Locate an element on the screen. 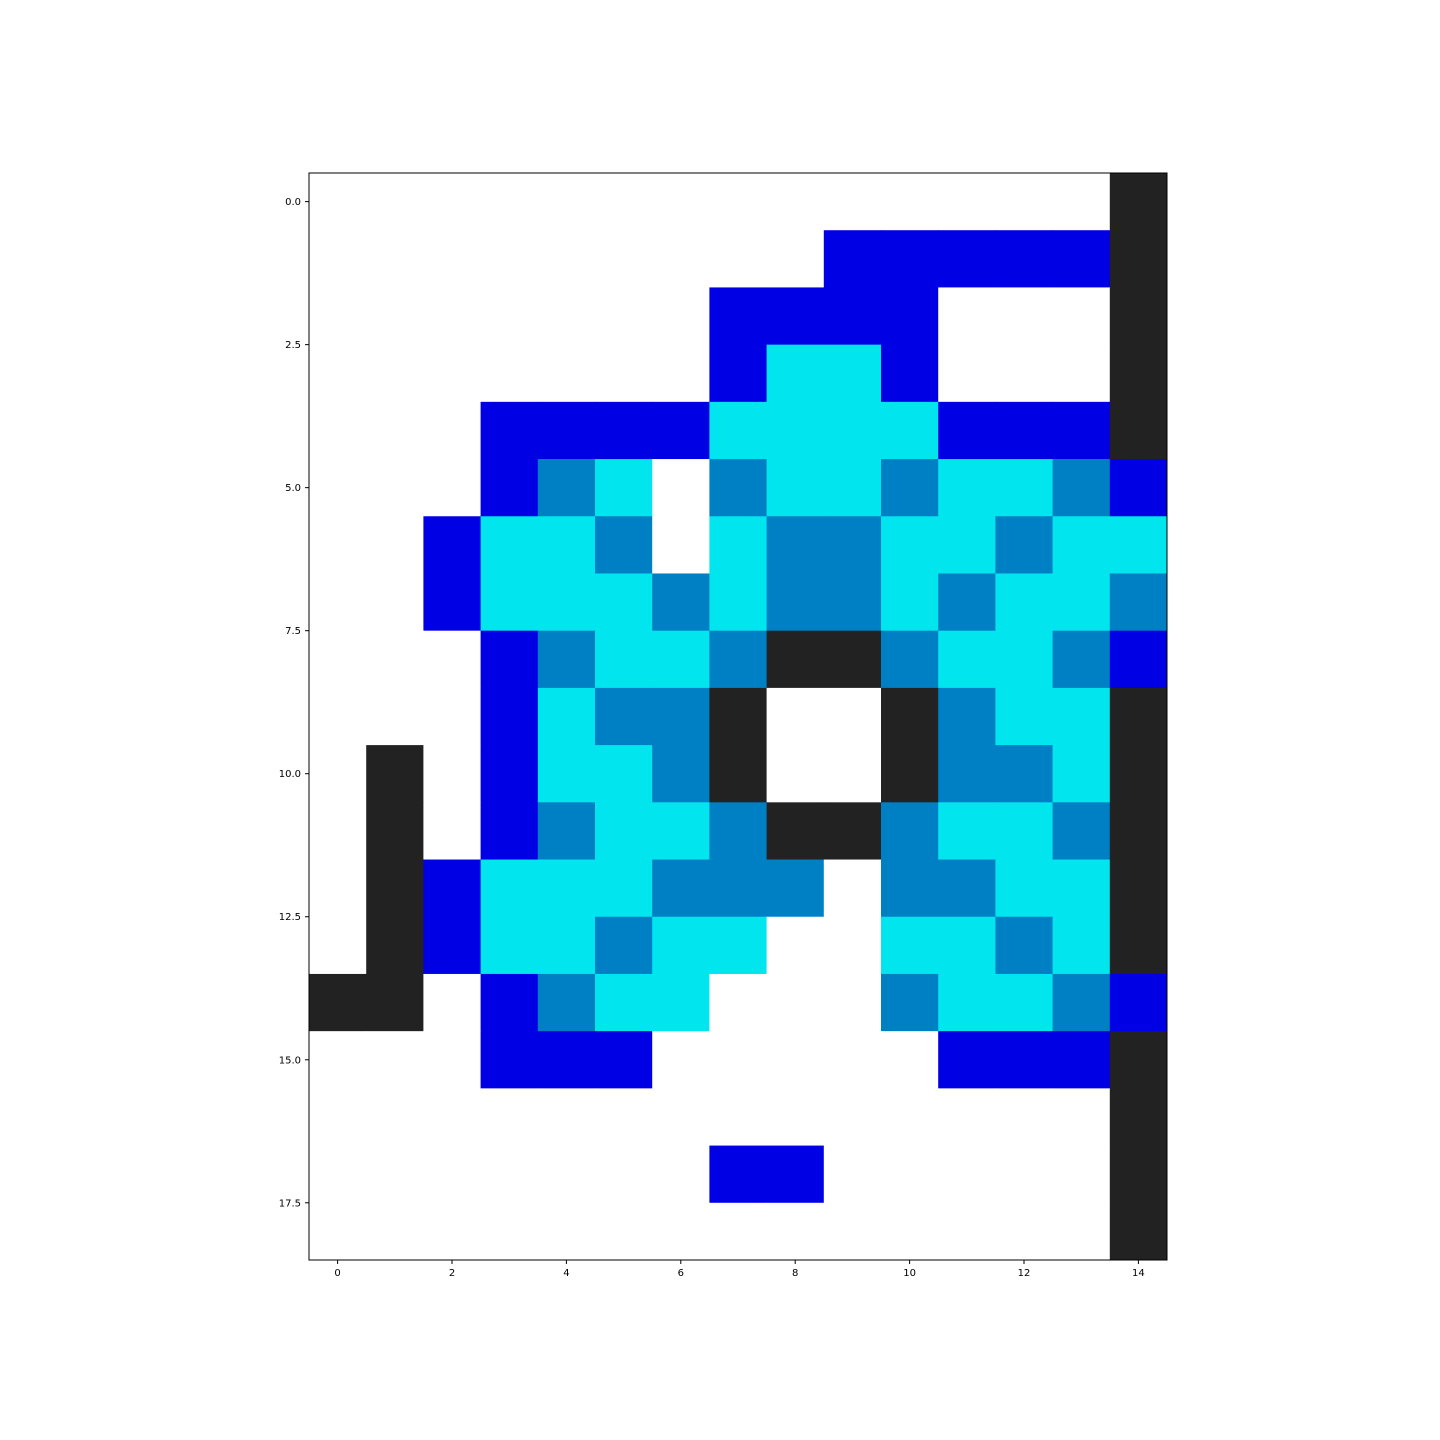 Image resolution: width=1440 pixels, height=1440 pixels. x-tick-label: 0 is located at coordinates (337, 1273).